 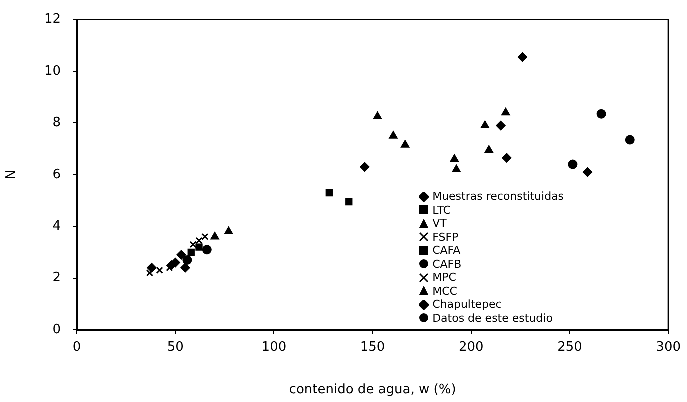 What do you see at coordinates (570, 348) in the screenshot?
I see `x-tick-label: 250` at bounding box center [570, 348].